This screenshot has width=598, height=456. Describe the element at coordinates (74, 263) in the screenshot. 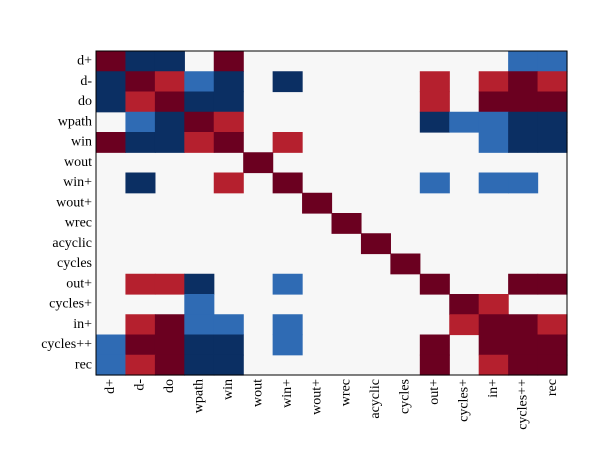

I see `row-label: cycles` at that location.